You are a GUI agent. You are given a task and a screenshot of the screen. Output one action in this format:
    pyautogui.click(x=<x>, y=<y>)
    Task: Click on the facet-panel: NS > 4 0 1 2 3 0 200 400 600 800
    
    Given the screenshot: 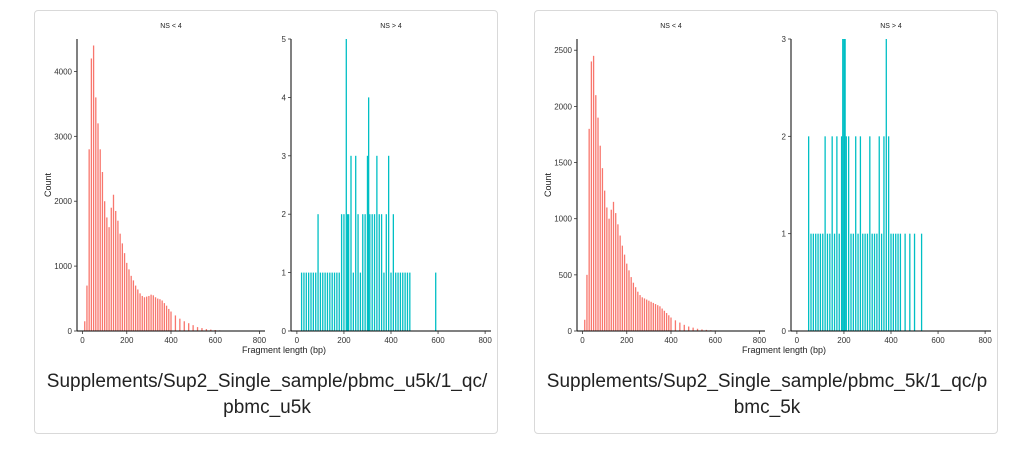 What is the action you would take?
    pyautogui.click(x=887, y=184)
    